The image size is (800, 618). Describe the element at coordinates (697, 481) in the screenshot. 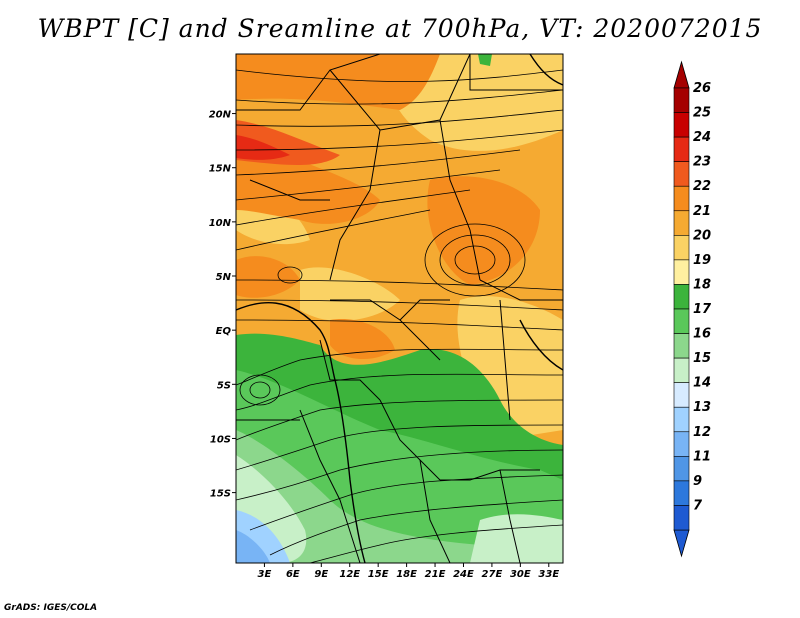

I see `colorbar-label: 9` at that location.